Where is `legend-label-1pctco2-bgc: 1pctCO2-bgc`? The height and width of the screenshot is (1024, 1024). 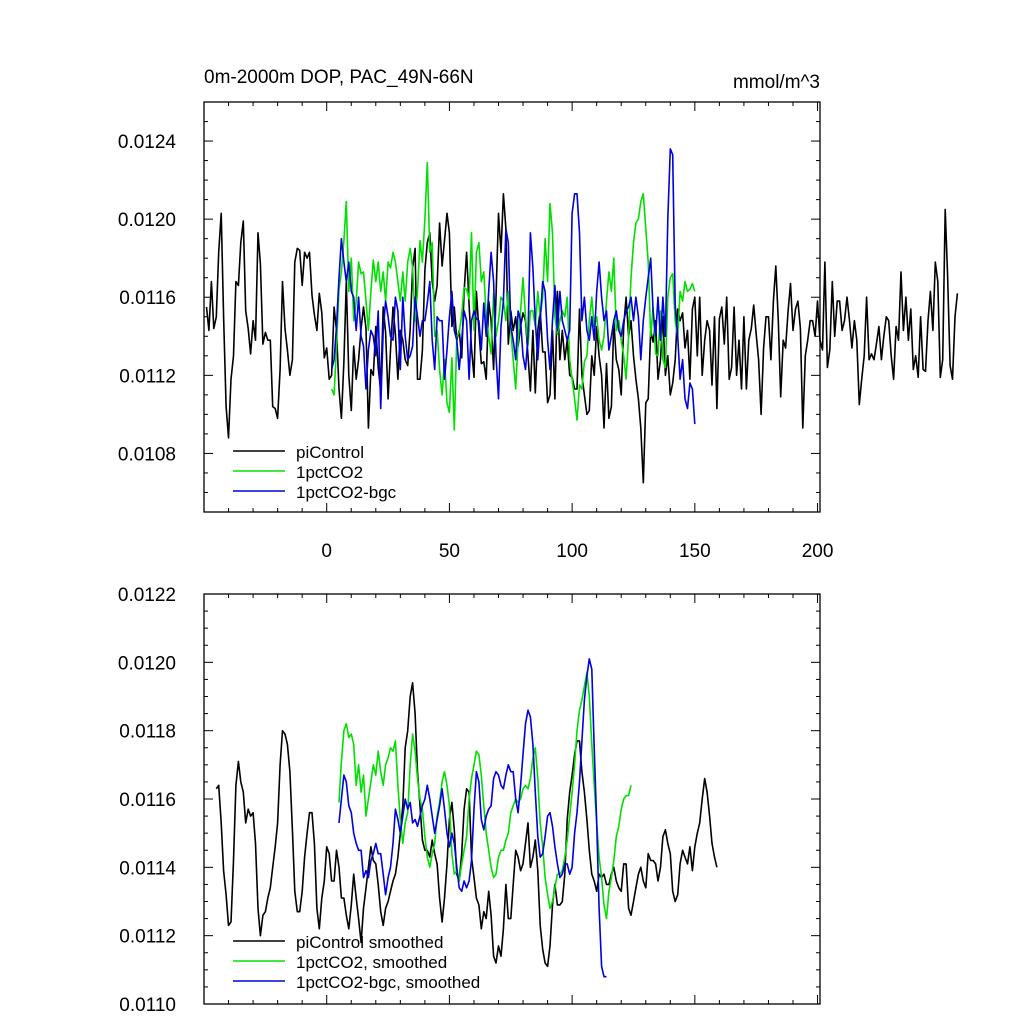 legend-label-1pctco2-bgc: 1pctCO2-bgc is located at coordinates (346, 492).